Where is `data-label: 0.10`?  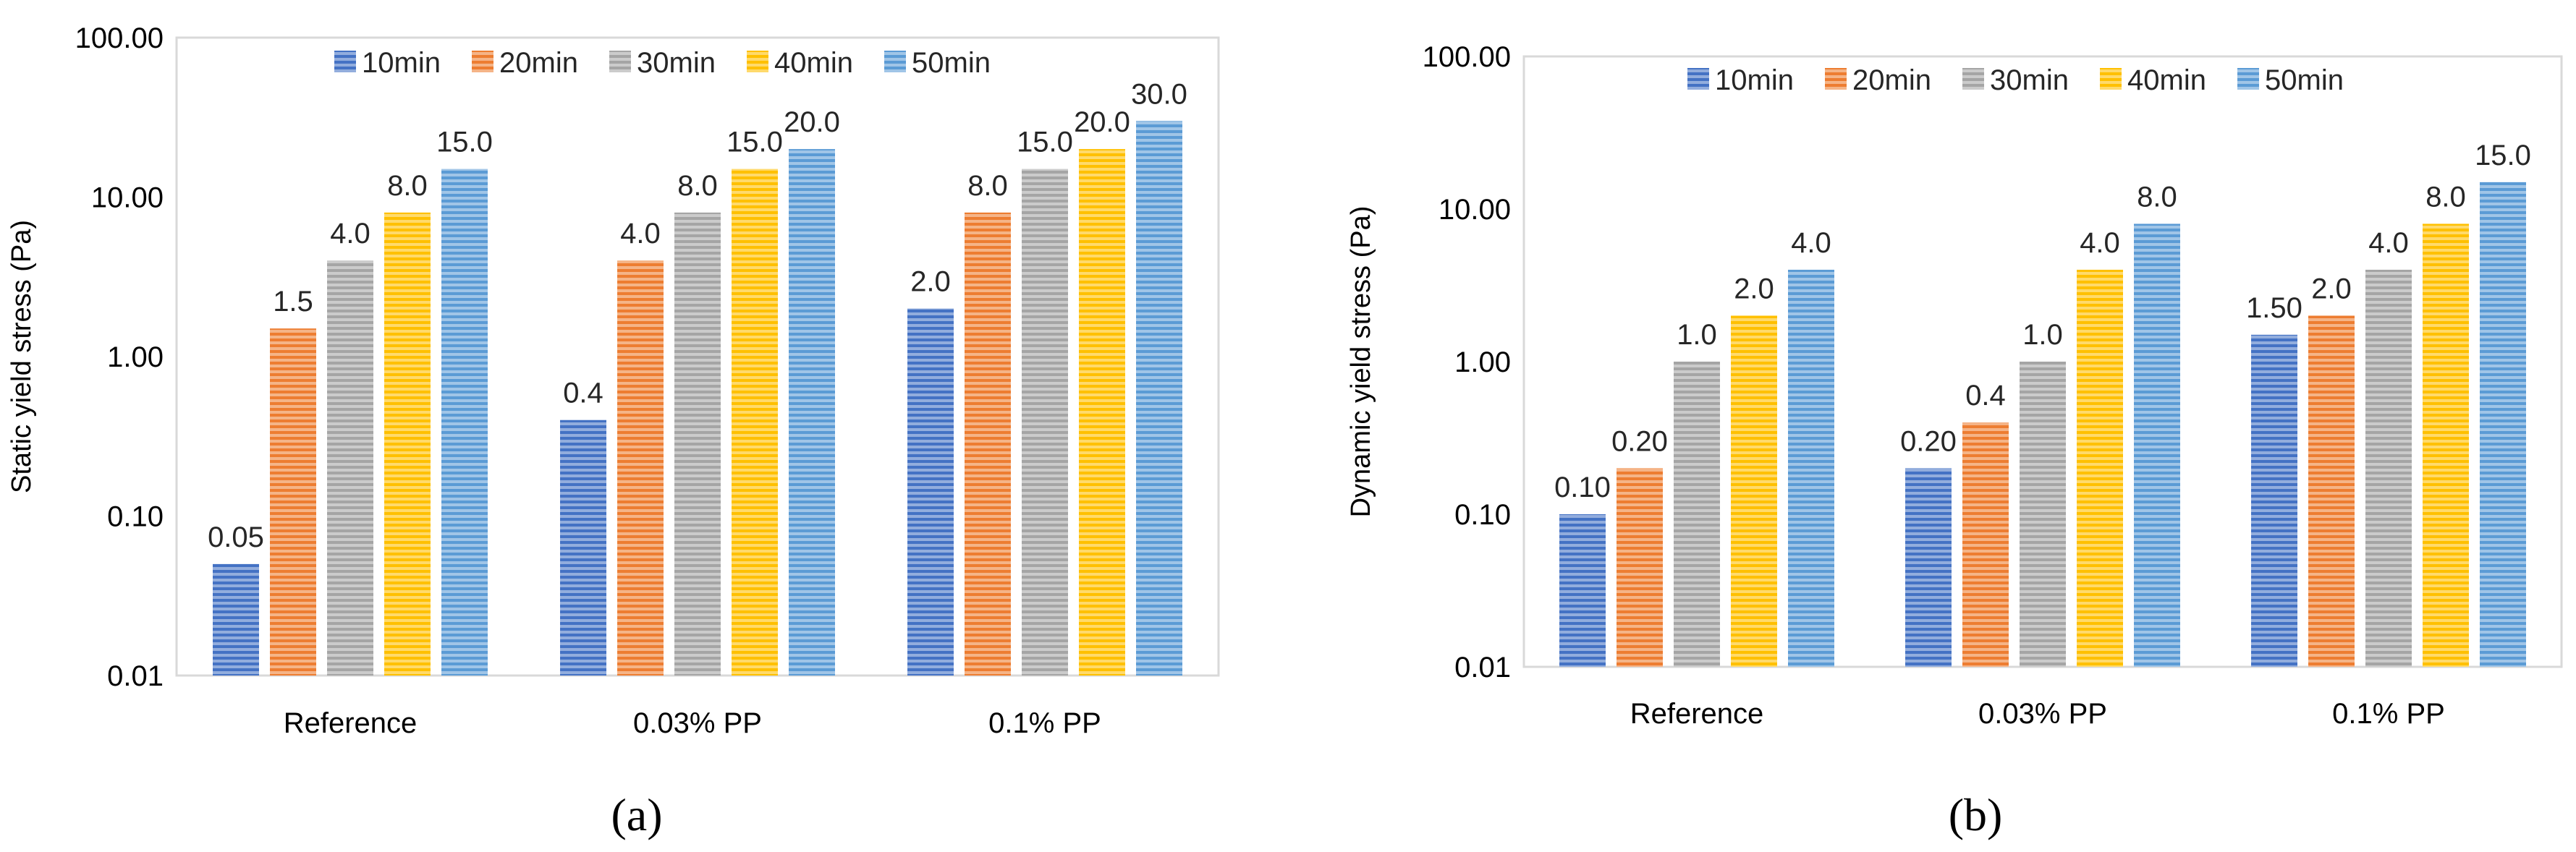 data-label: 0.10 is located at coordinates (1582, 487).